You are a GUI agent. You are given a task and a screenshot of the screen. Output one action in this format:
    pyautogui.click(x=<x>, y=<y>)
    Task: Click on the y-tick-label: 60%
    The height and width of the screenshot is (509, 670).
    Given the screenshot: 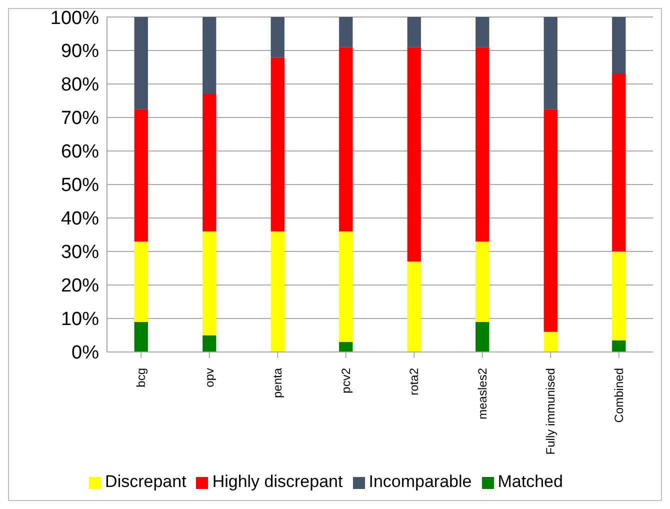 What is the action you would take?
    pyautogui.click(x=80, y=152)
    